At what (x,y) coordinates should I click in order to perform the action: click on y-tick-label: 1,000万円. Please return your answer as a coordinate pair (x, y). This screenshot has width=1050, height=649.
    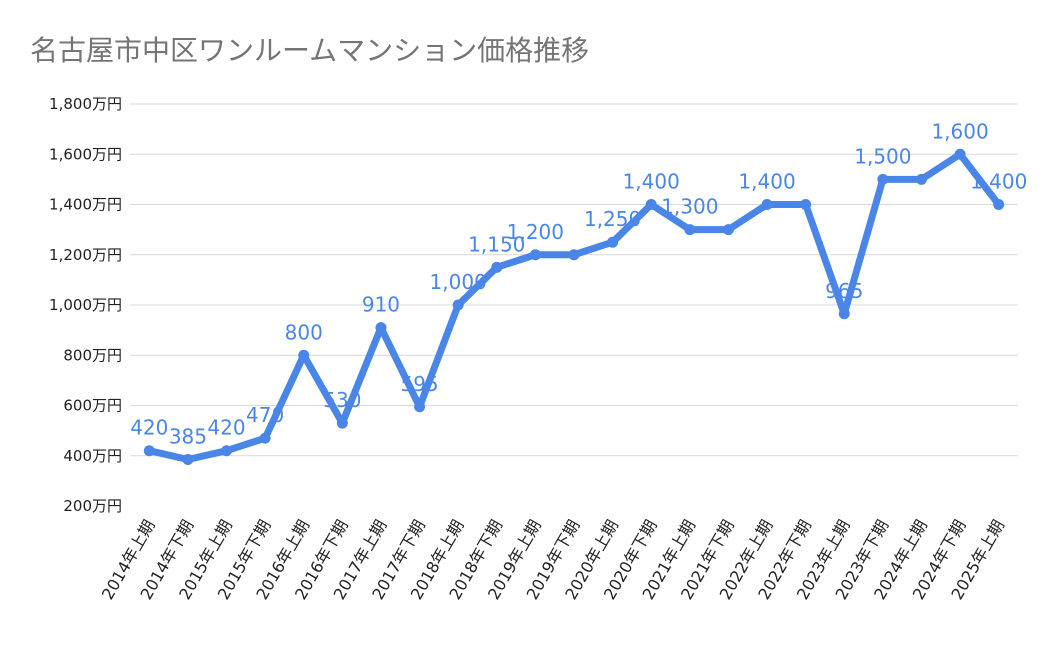
    Looking at the image, I should click on (85, 305).